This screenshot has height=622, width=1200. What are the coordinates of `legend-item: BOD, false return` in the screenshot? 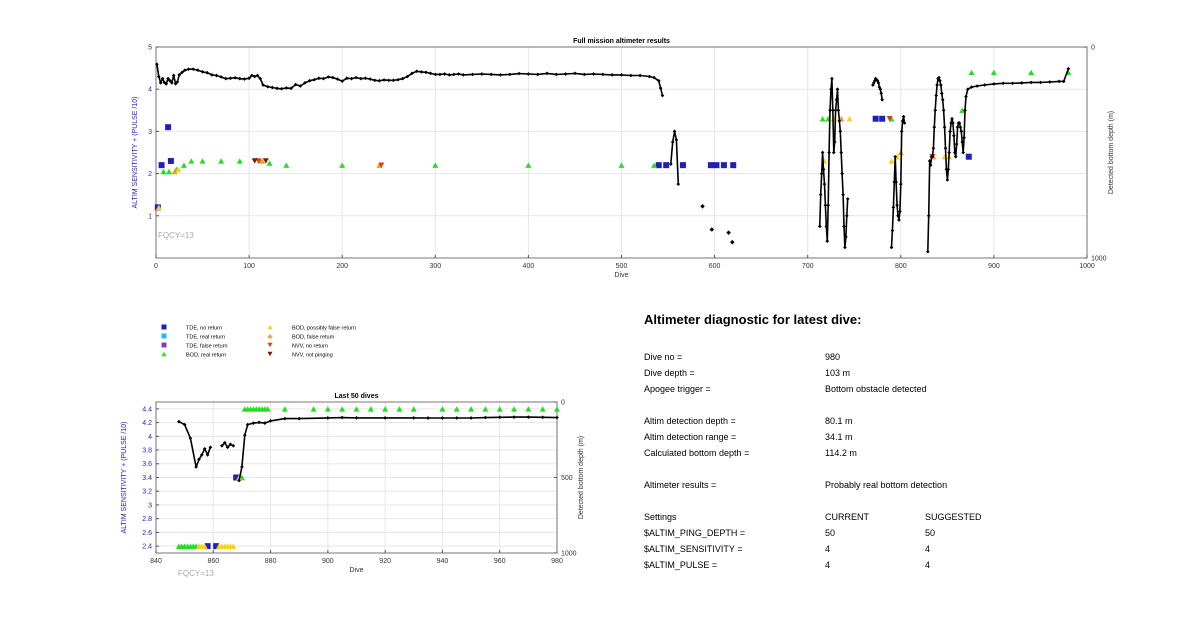 It's located at (301, 337).